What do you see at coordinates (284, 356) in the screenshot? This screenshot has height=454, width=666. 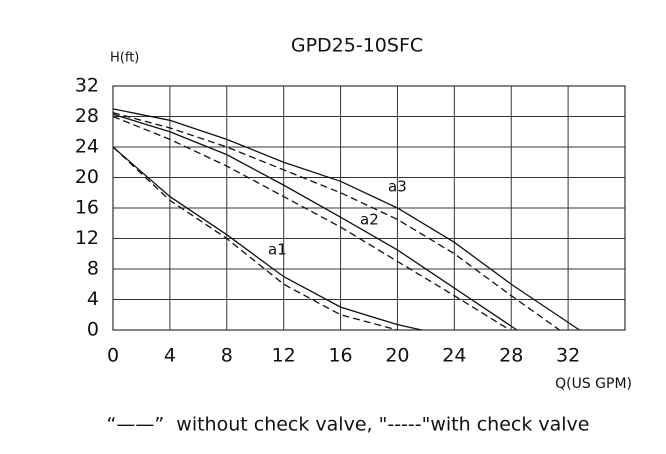 I see `x-tick-label: 12` at bounding box center [284, 356].